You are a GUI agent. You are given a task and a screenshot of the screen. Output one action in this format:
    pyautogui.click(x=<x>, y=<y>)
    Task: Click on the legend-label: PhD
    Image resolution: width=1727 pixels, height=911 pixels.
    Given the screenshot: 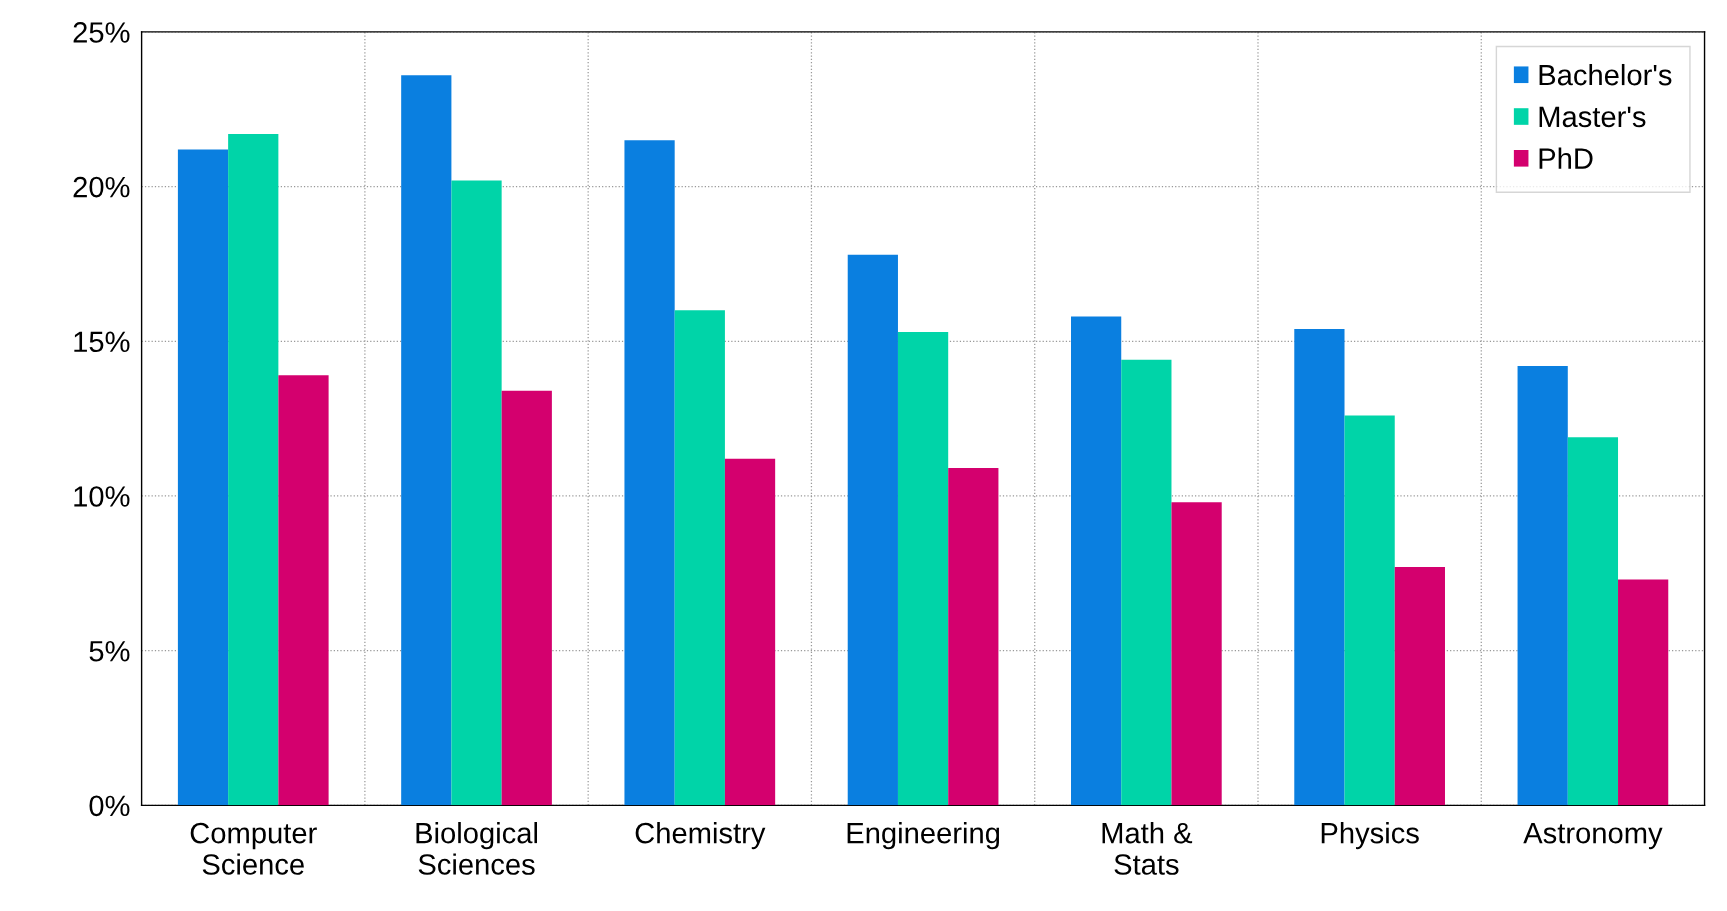 What is the action you would take?
    pyautogui.click(x=1566, y=158)
    